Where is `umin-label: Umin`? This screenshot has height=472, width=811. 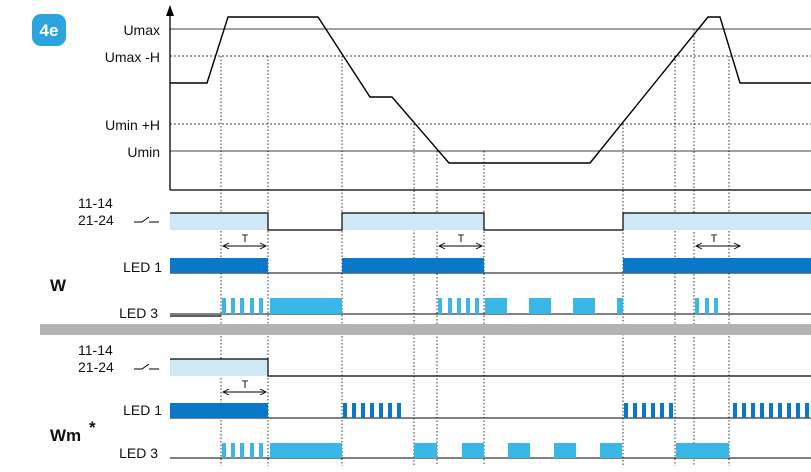
umin-label: Umin is located at coordinates (143, 152).